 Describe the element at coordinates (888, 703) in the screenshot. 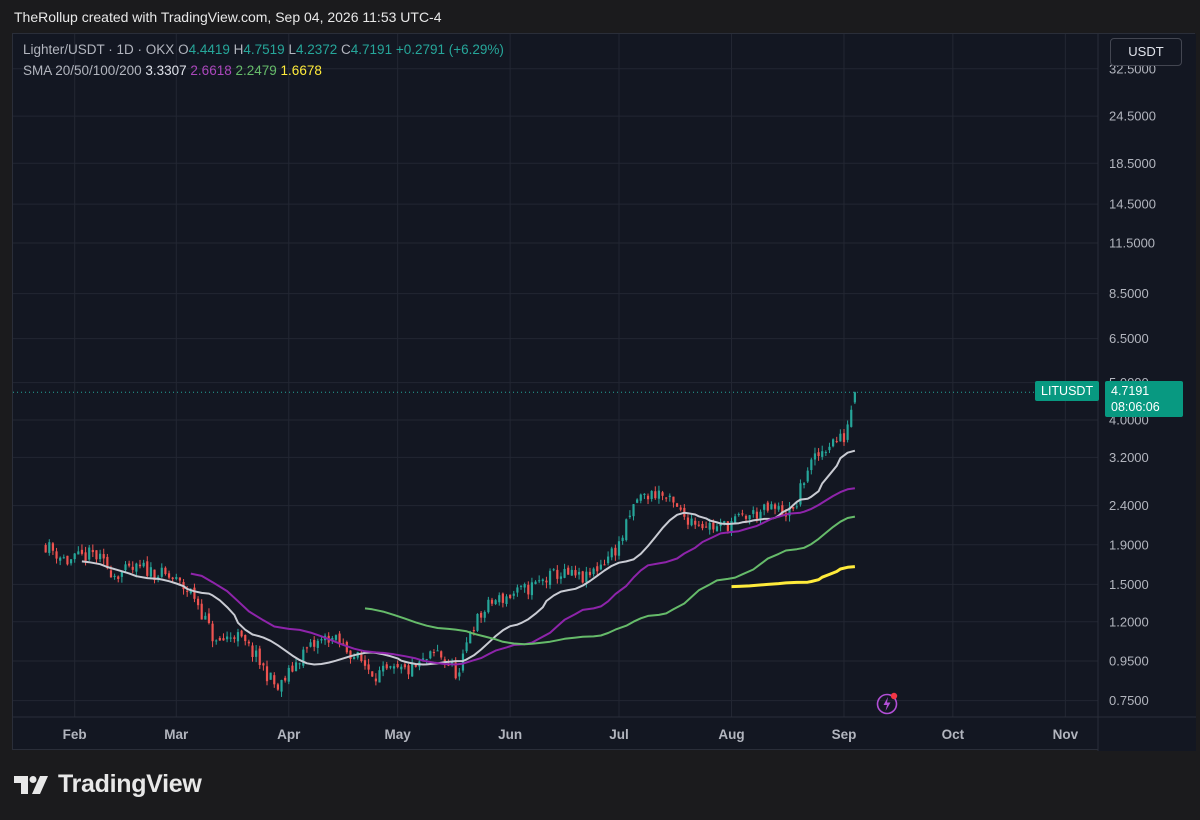

I see `lightning-icon` at that location.